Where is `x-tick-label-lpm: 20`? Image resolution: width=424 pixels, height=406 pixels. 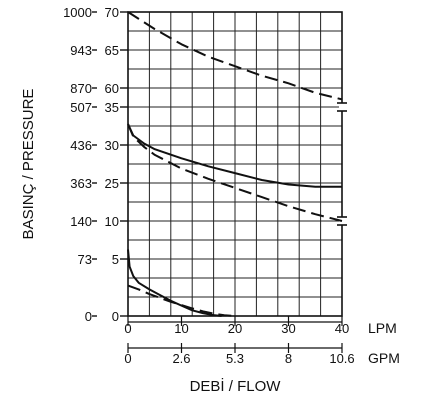
x-tick-label-lpm: 20 is located at coordinates (235, 328).